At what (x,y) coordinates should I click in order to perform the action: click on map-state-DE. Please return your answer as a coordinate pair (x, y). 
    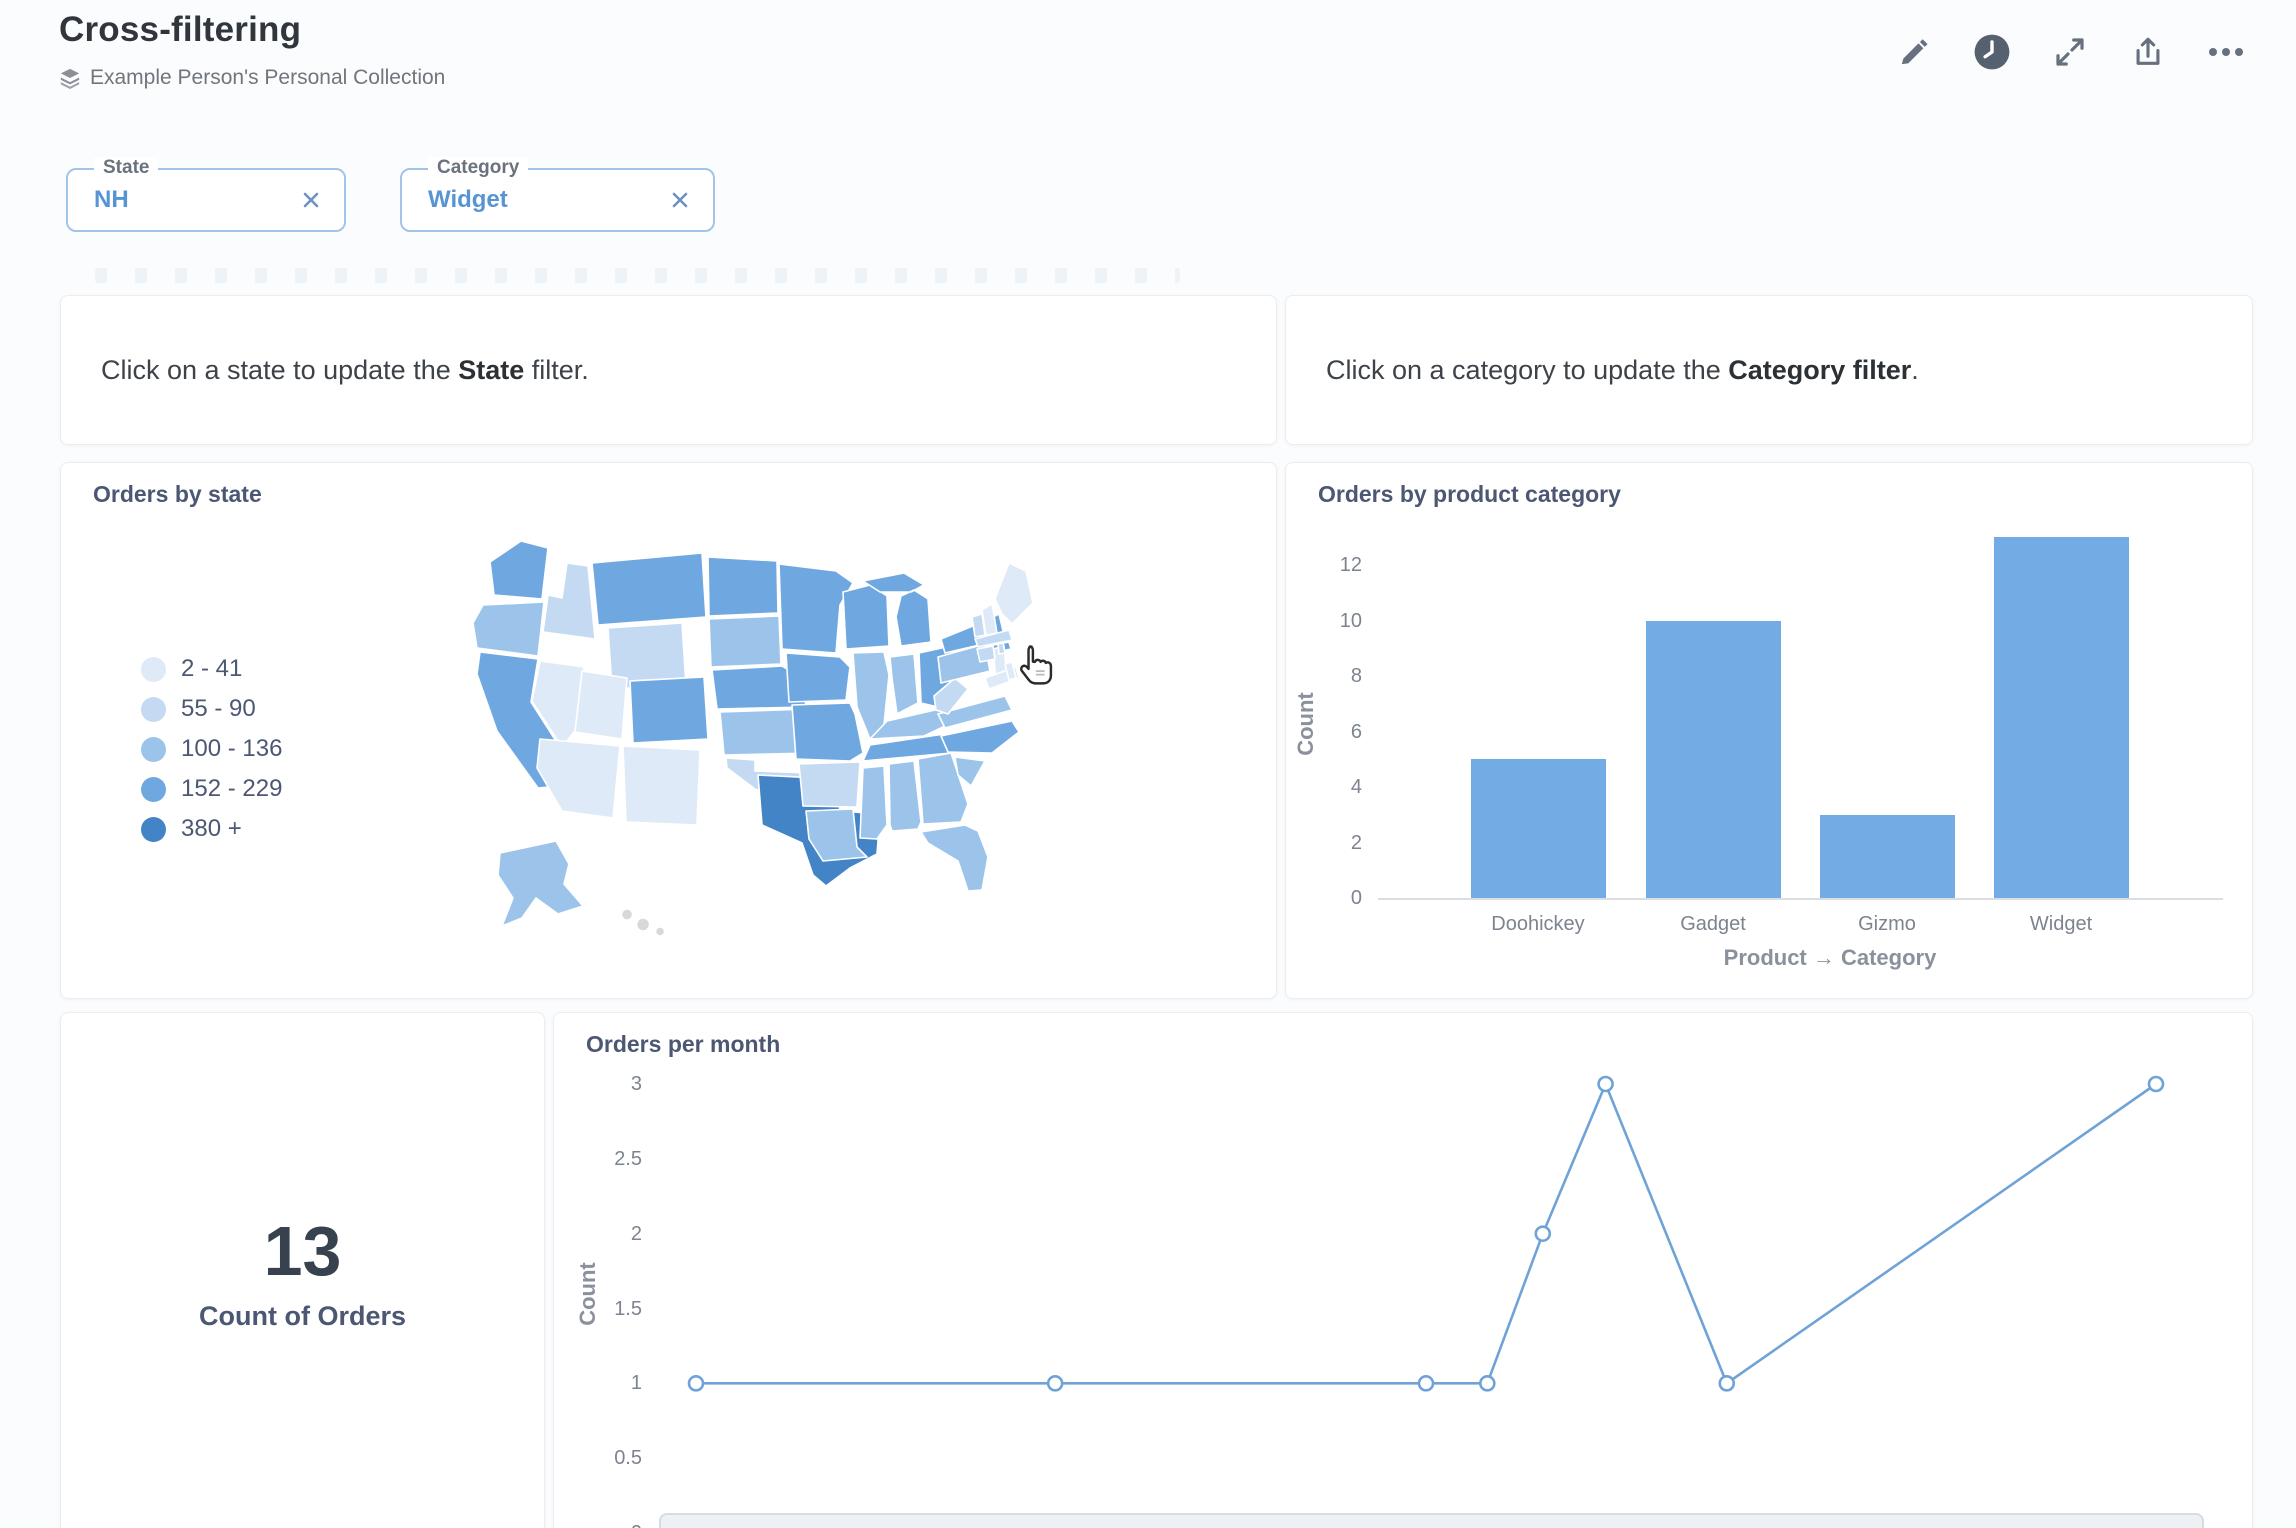
    Looking at the image, I should click on (1010, 671).